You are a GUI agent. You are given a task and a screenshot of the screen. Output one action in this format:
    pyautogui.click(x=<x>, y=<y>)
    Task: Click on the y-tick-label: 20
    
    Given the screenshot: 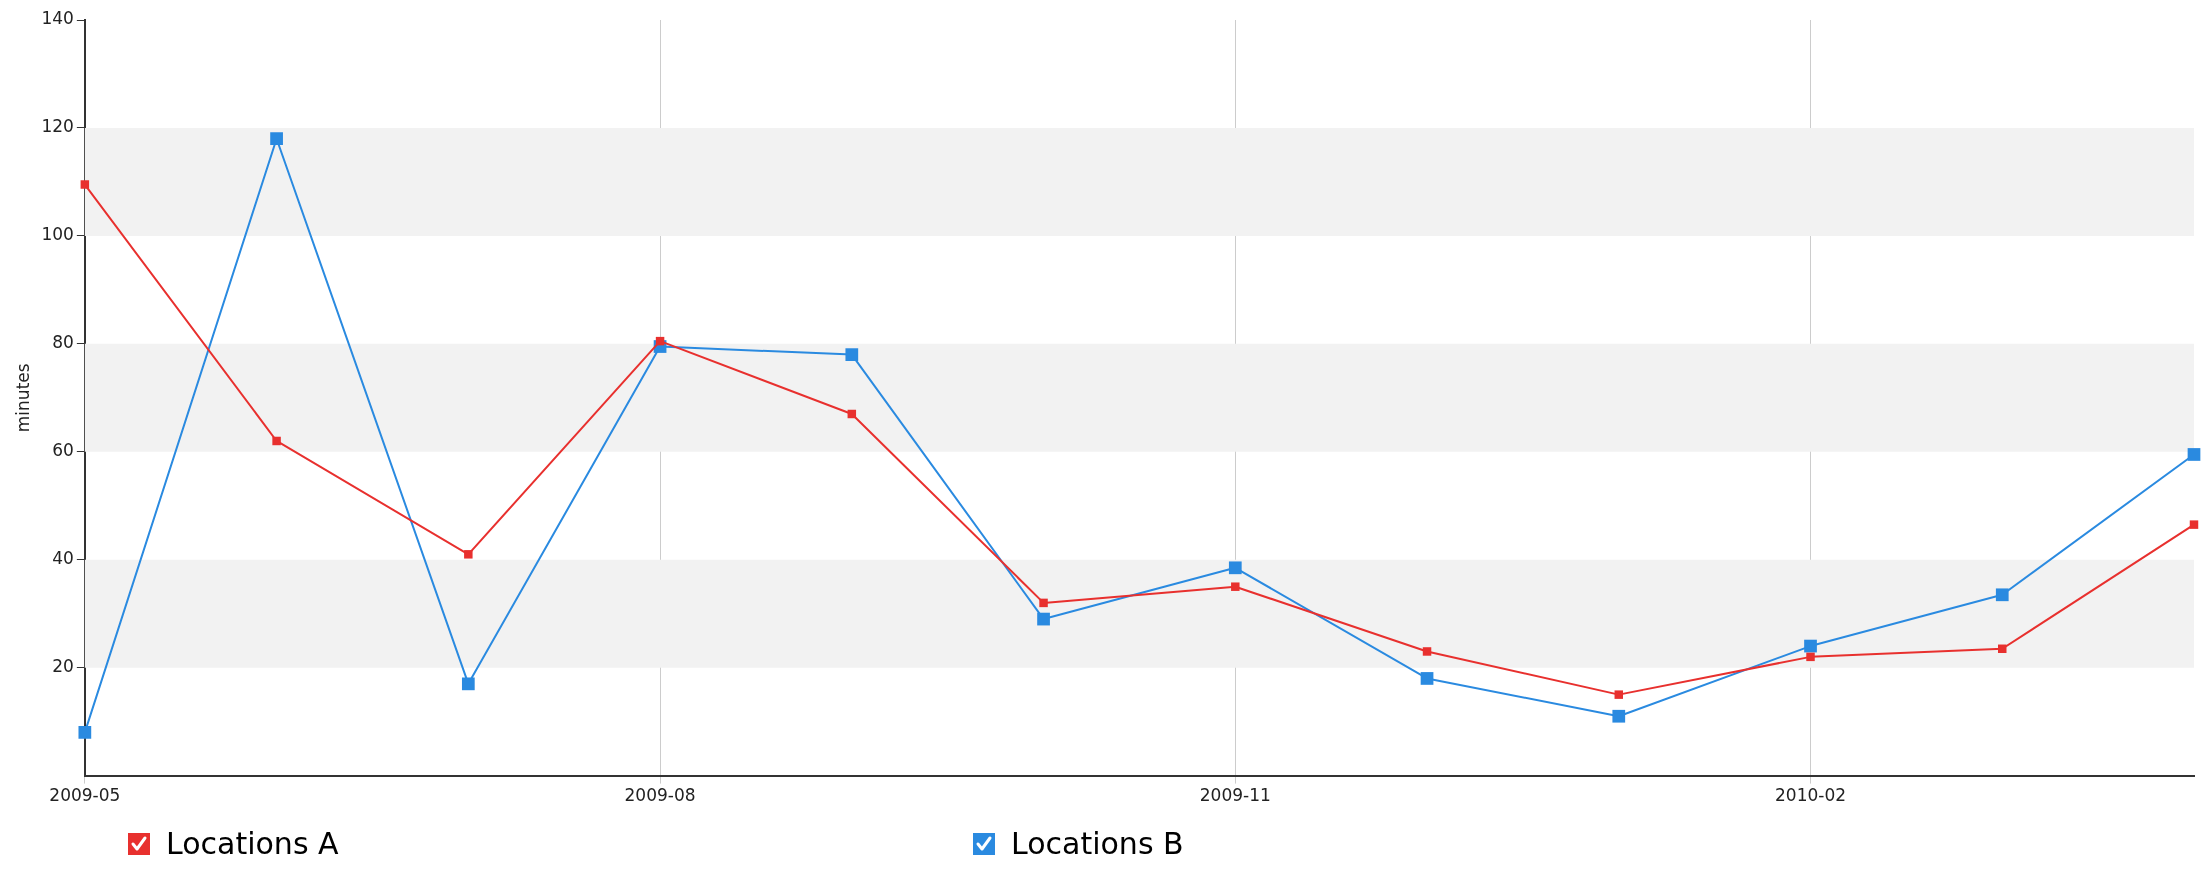 What is the action you would take?
    pyautogui.click(x=63, y=666)
    